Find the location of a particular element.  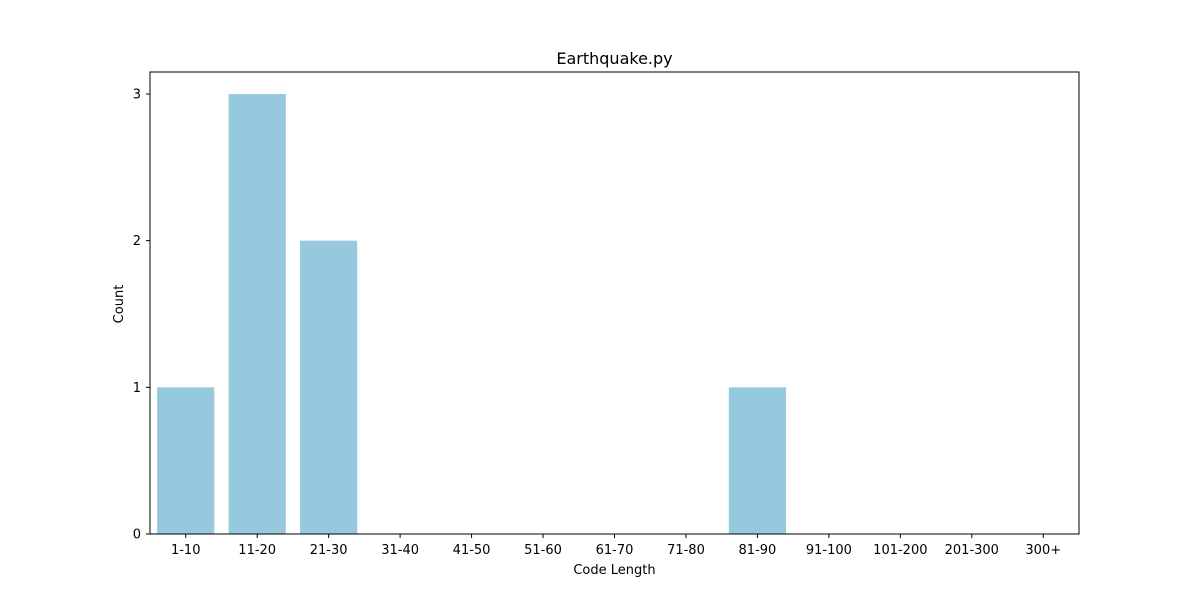

x-tick-label: 1-10 is located at coordinates (186, 550).